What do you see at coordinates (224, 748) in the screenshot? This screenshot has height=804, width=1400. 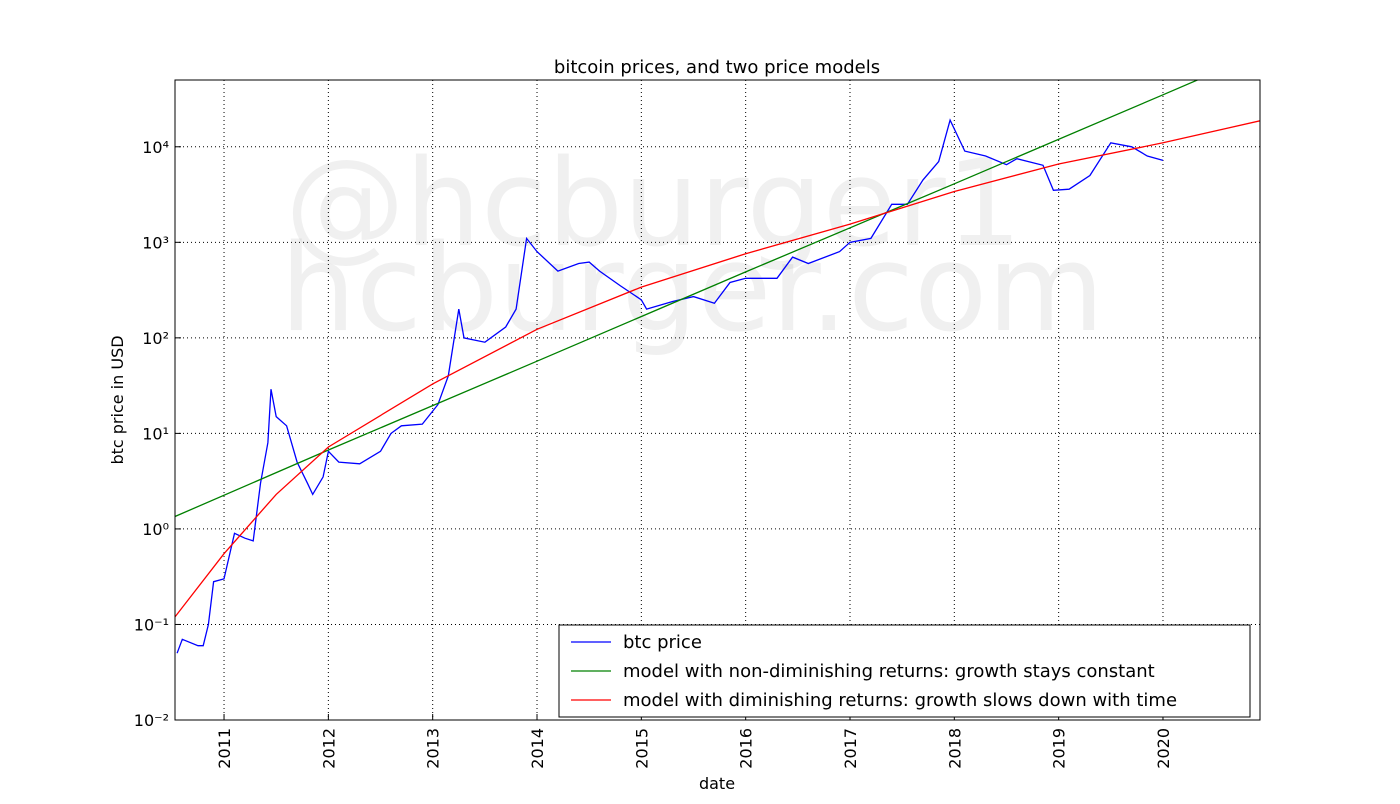 I see `x-tick-label: 2011` at bounding box center [224, 748].